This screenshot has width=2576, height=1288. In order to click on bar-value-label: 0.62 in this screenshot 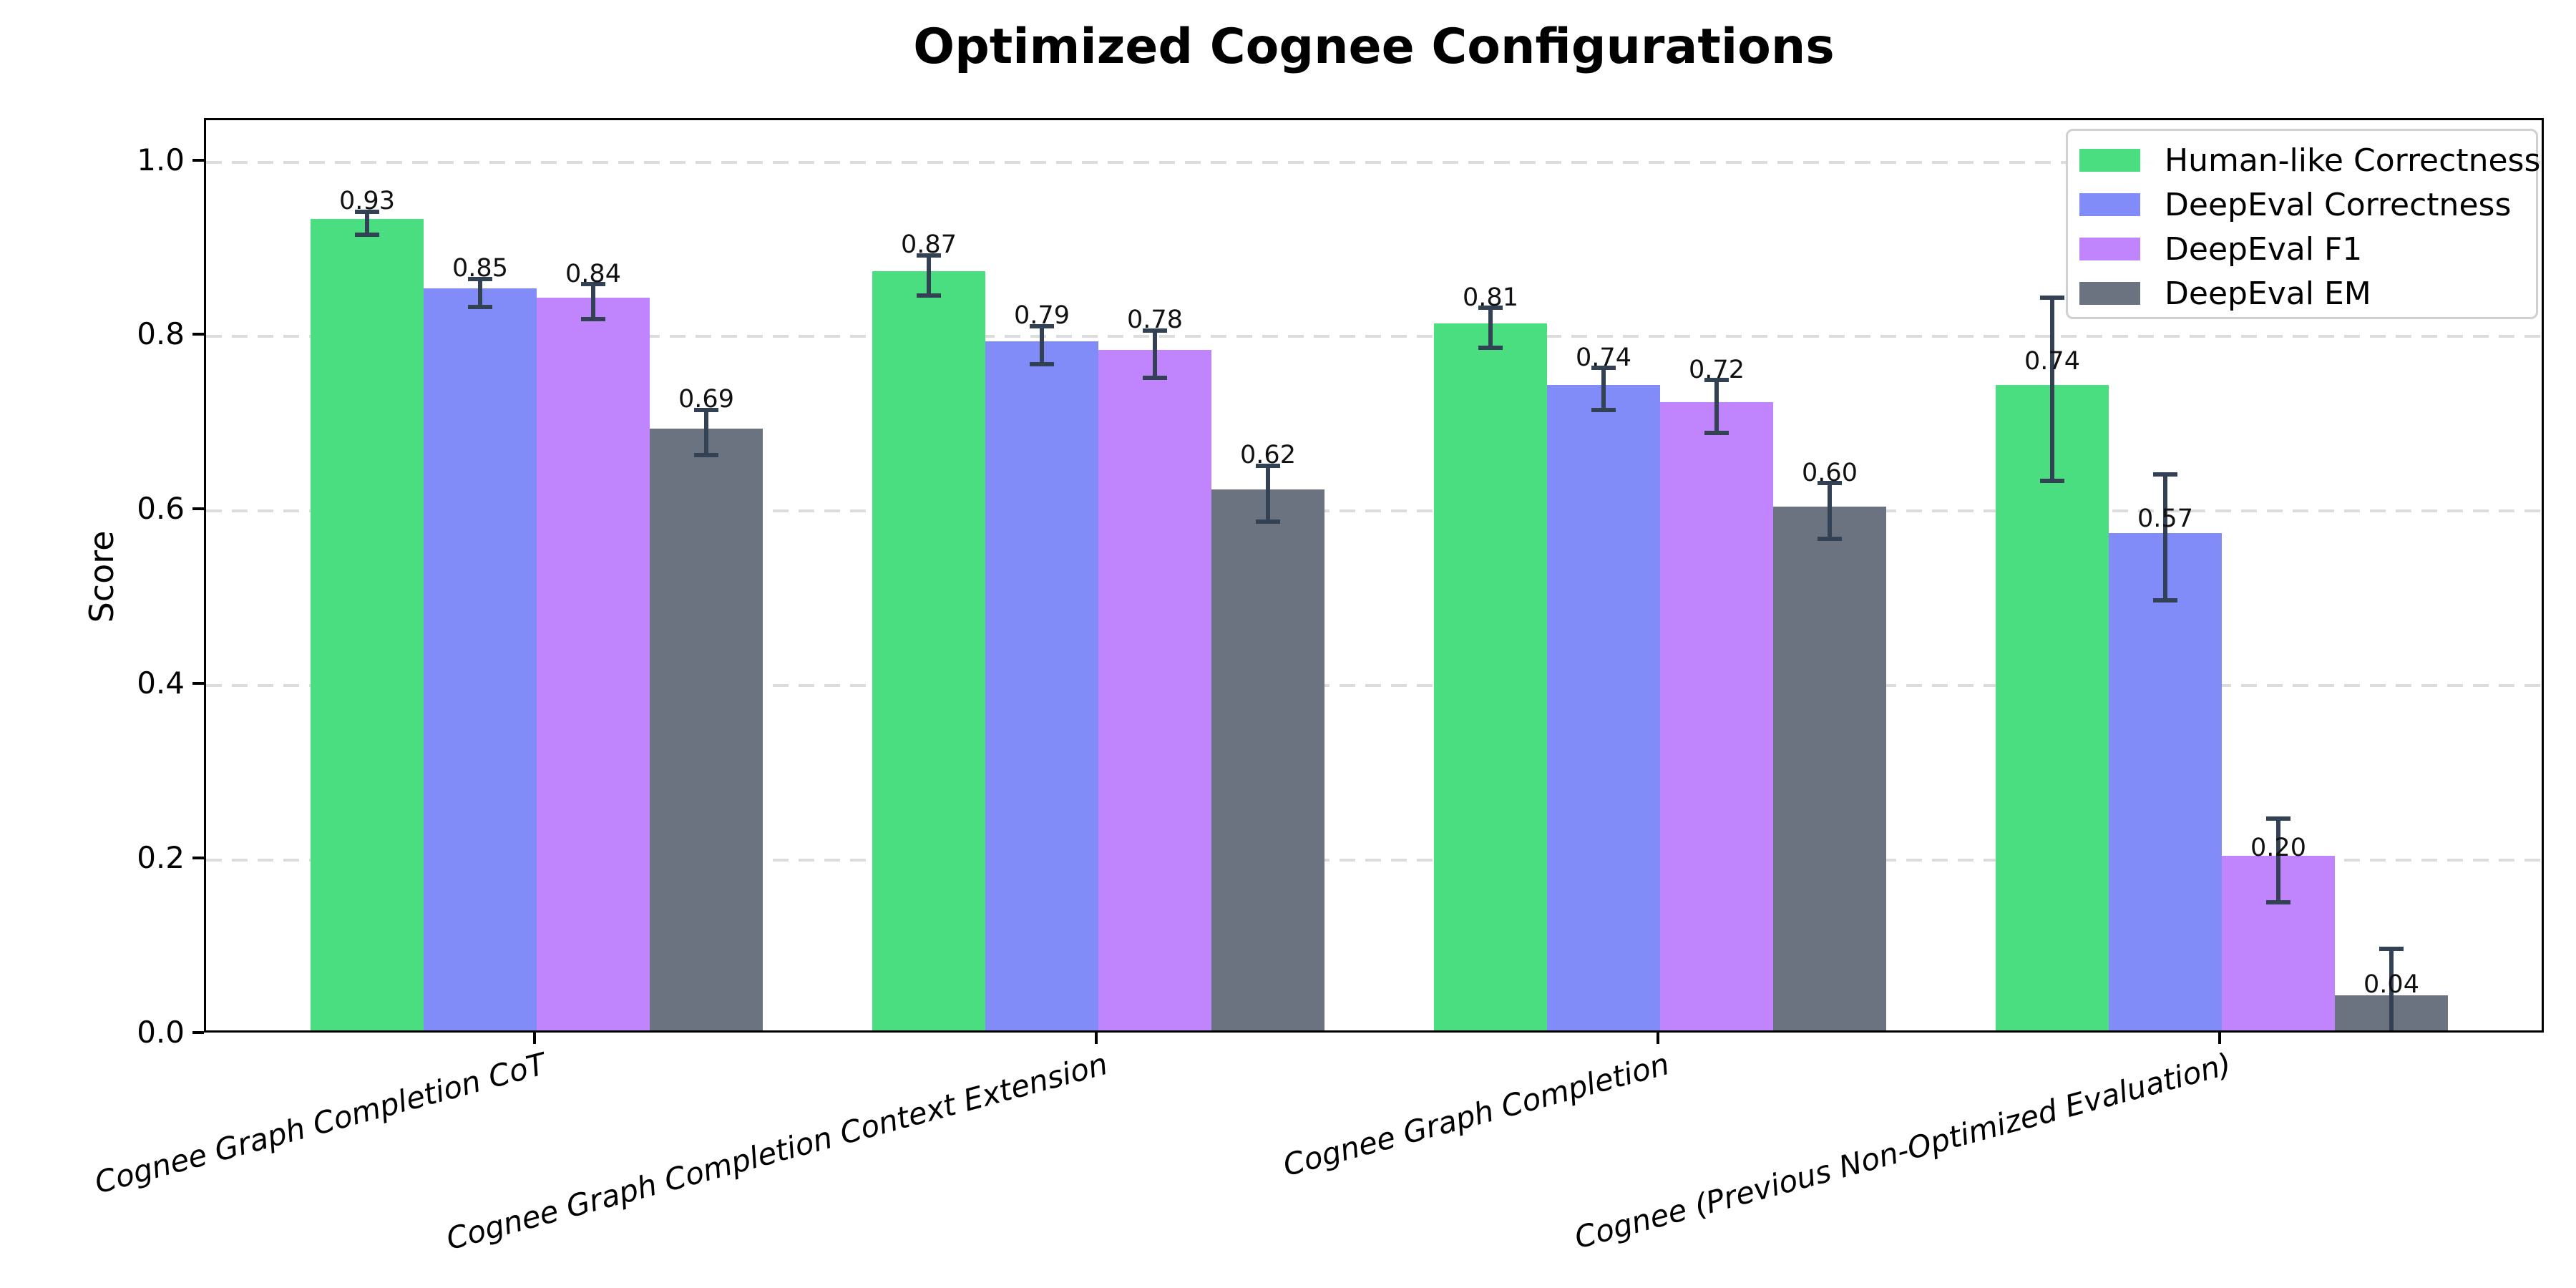, I will do `click(1268, 455)`.